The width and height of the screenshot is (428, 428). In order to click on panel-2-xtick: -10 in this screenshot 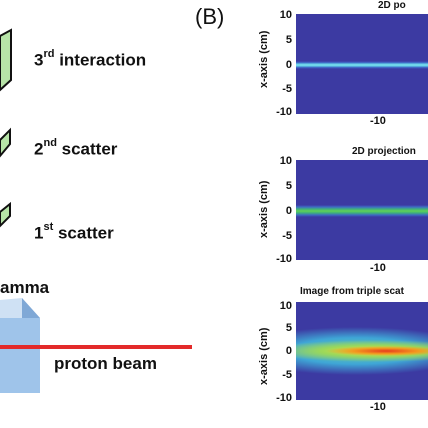, I will do `click(378, 268)`.